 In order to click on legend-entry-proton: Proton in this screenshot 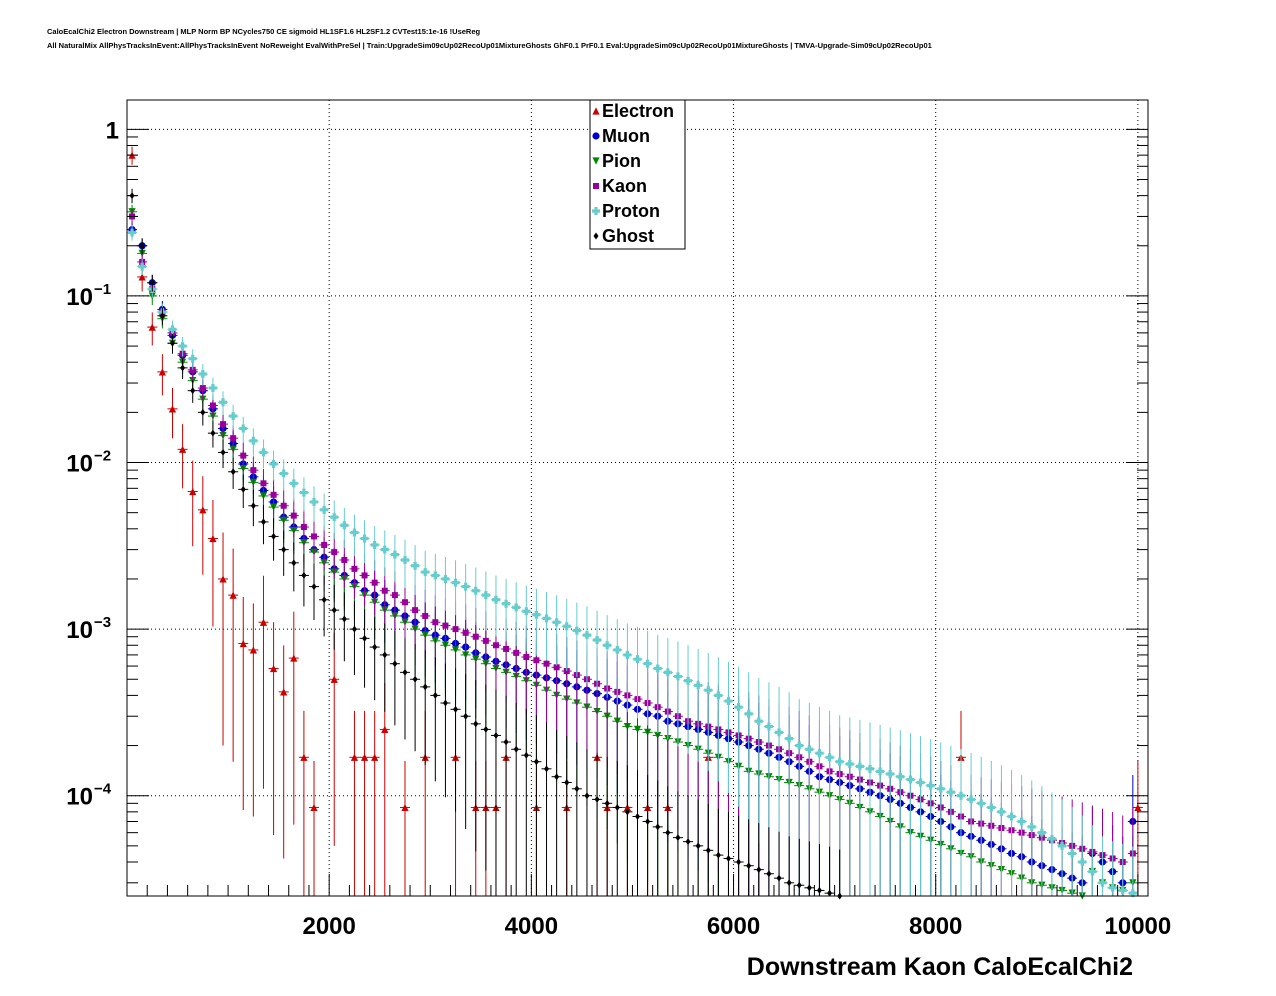, I will do `click(631, 211)`.